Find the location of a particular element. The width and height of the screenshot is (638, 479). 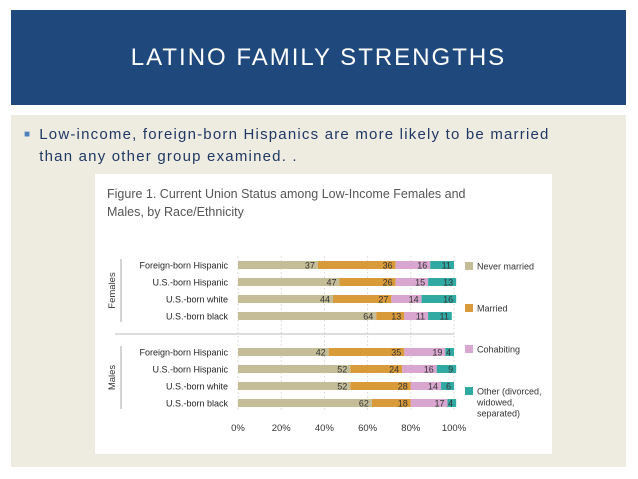

data-label: 36 is located at coordinates (388, 266).